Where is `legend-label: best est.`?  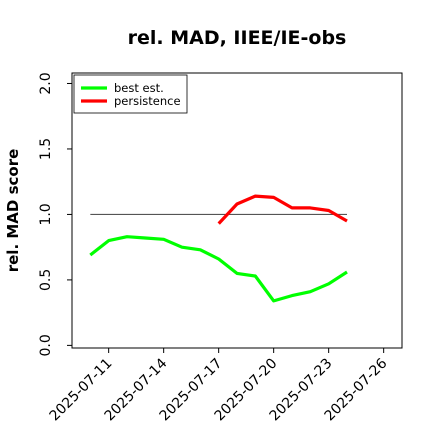
legend-label: best est. is located at coordinates (139, 88).